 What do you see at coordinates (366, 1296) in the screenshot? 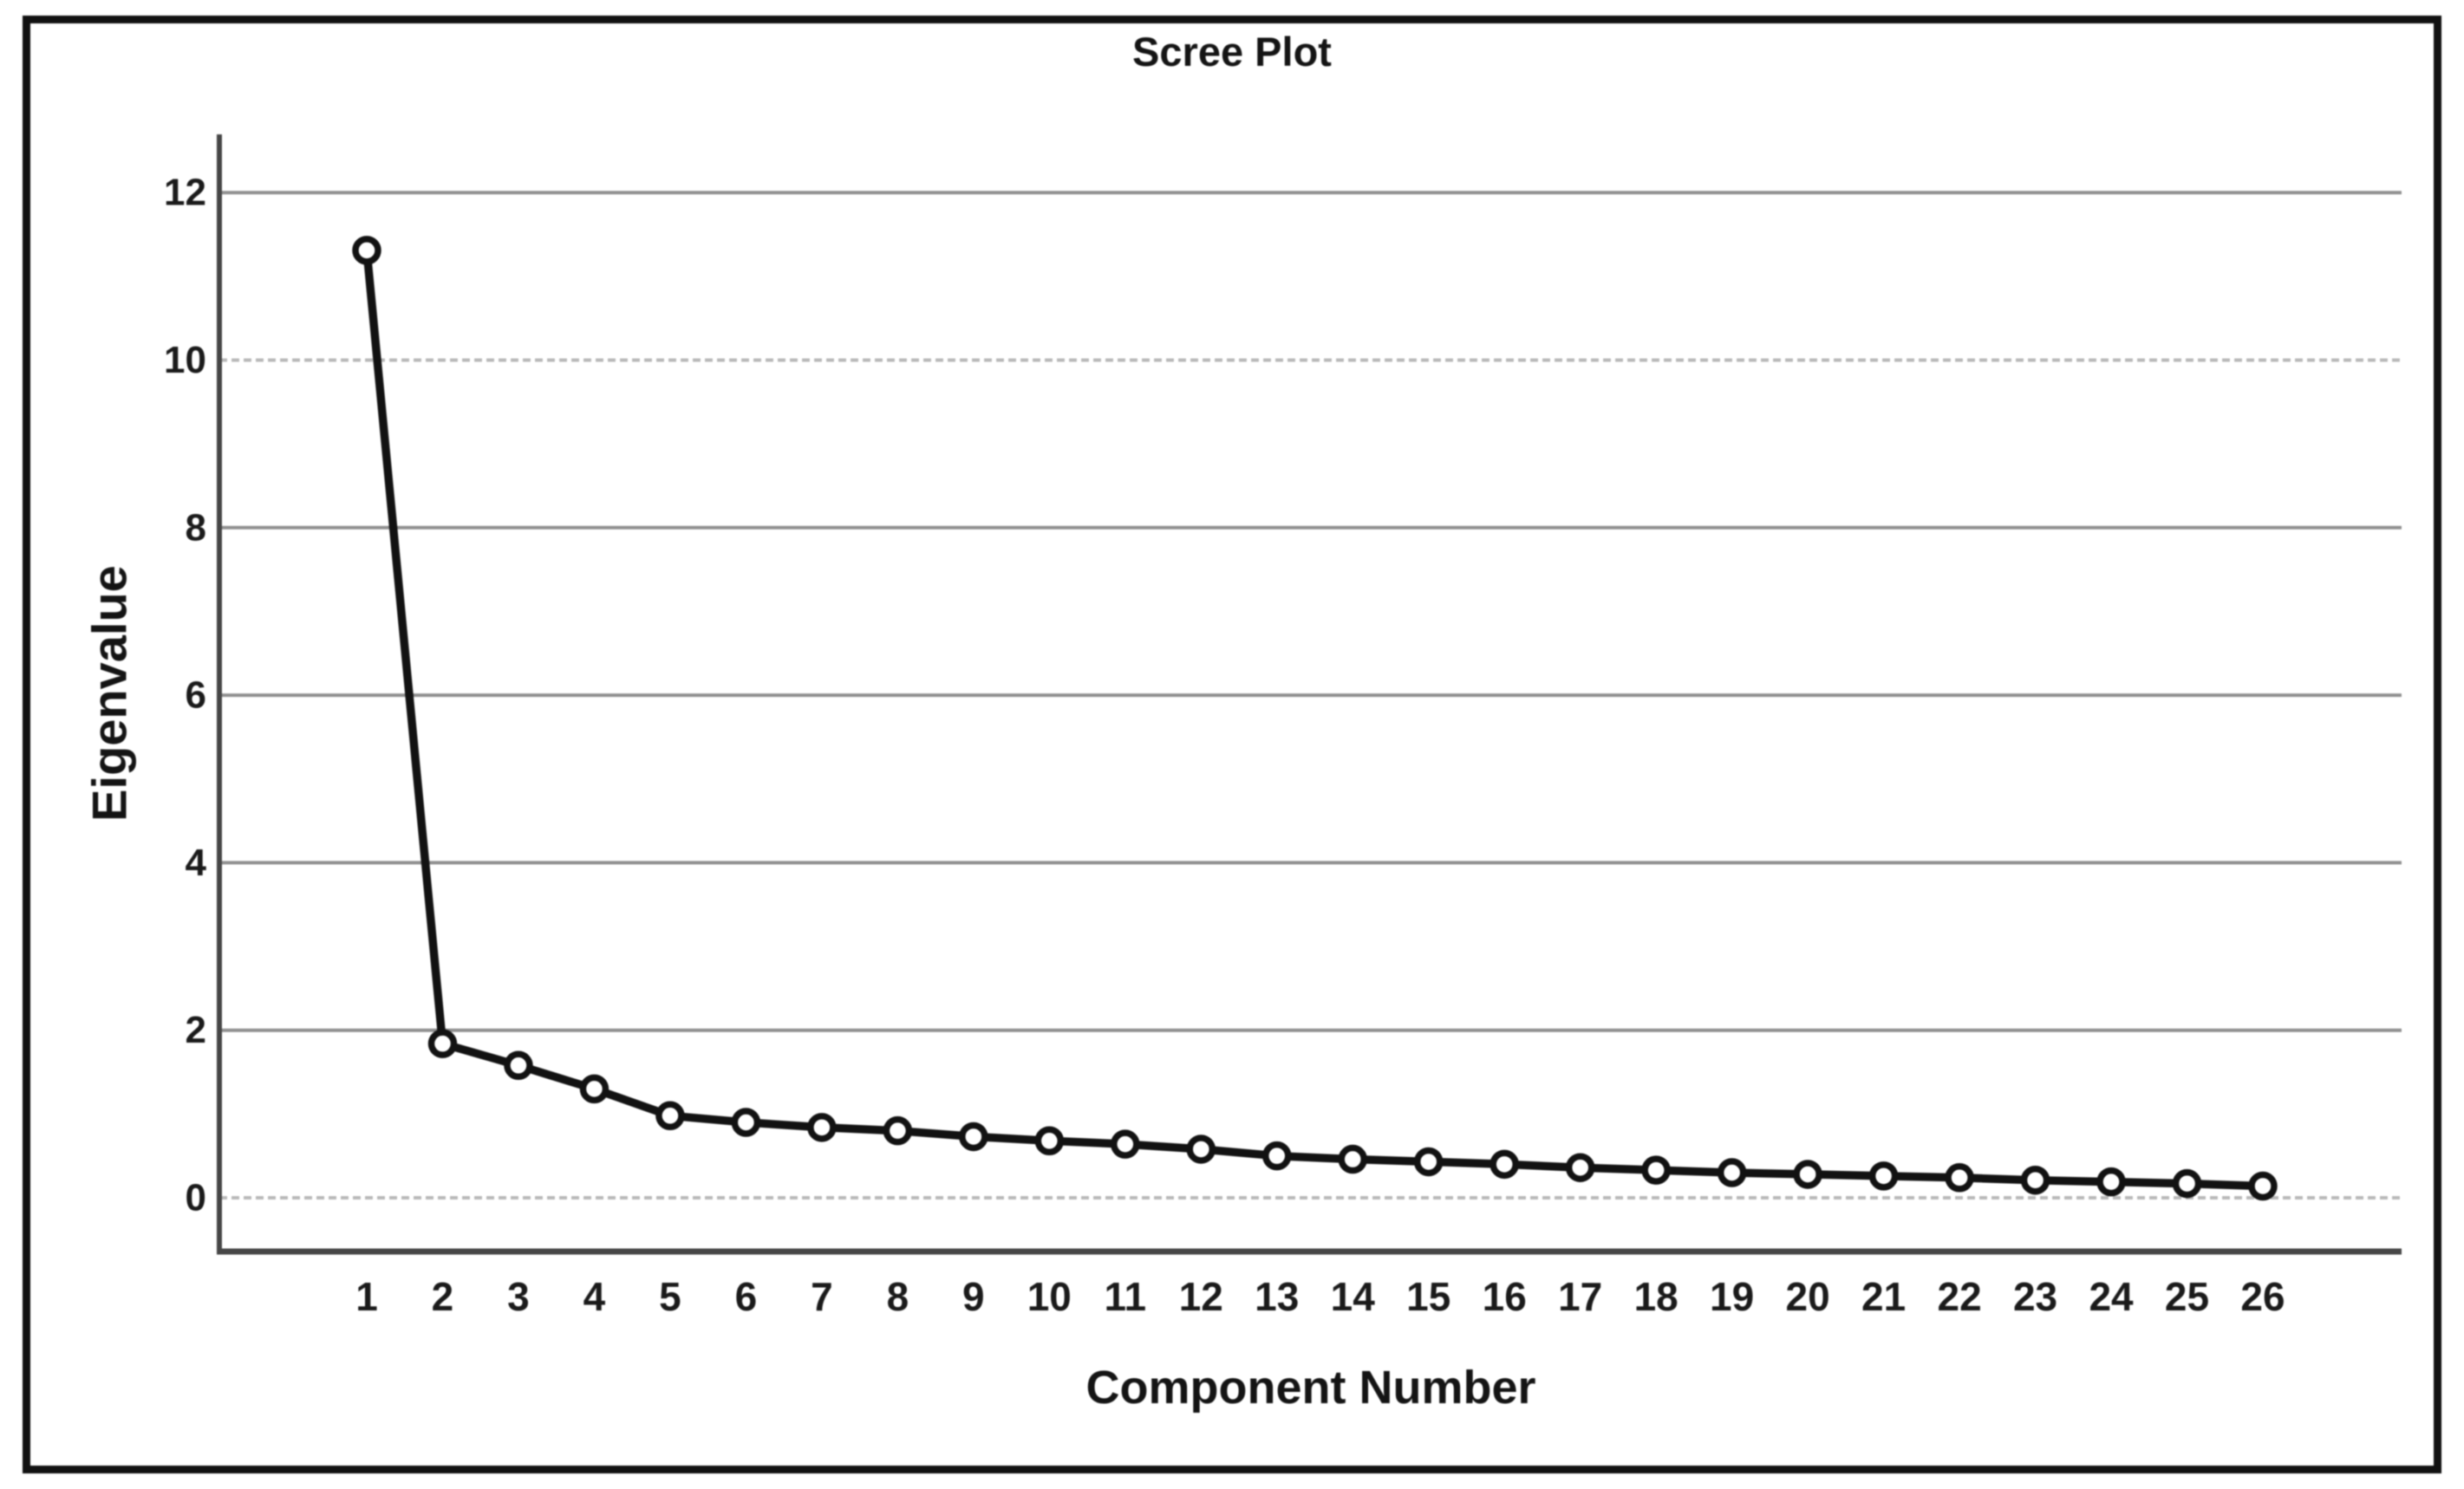
I see `x-tick-label-1: 1` at bounding box center [366, 1296].